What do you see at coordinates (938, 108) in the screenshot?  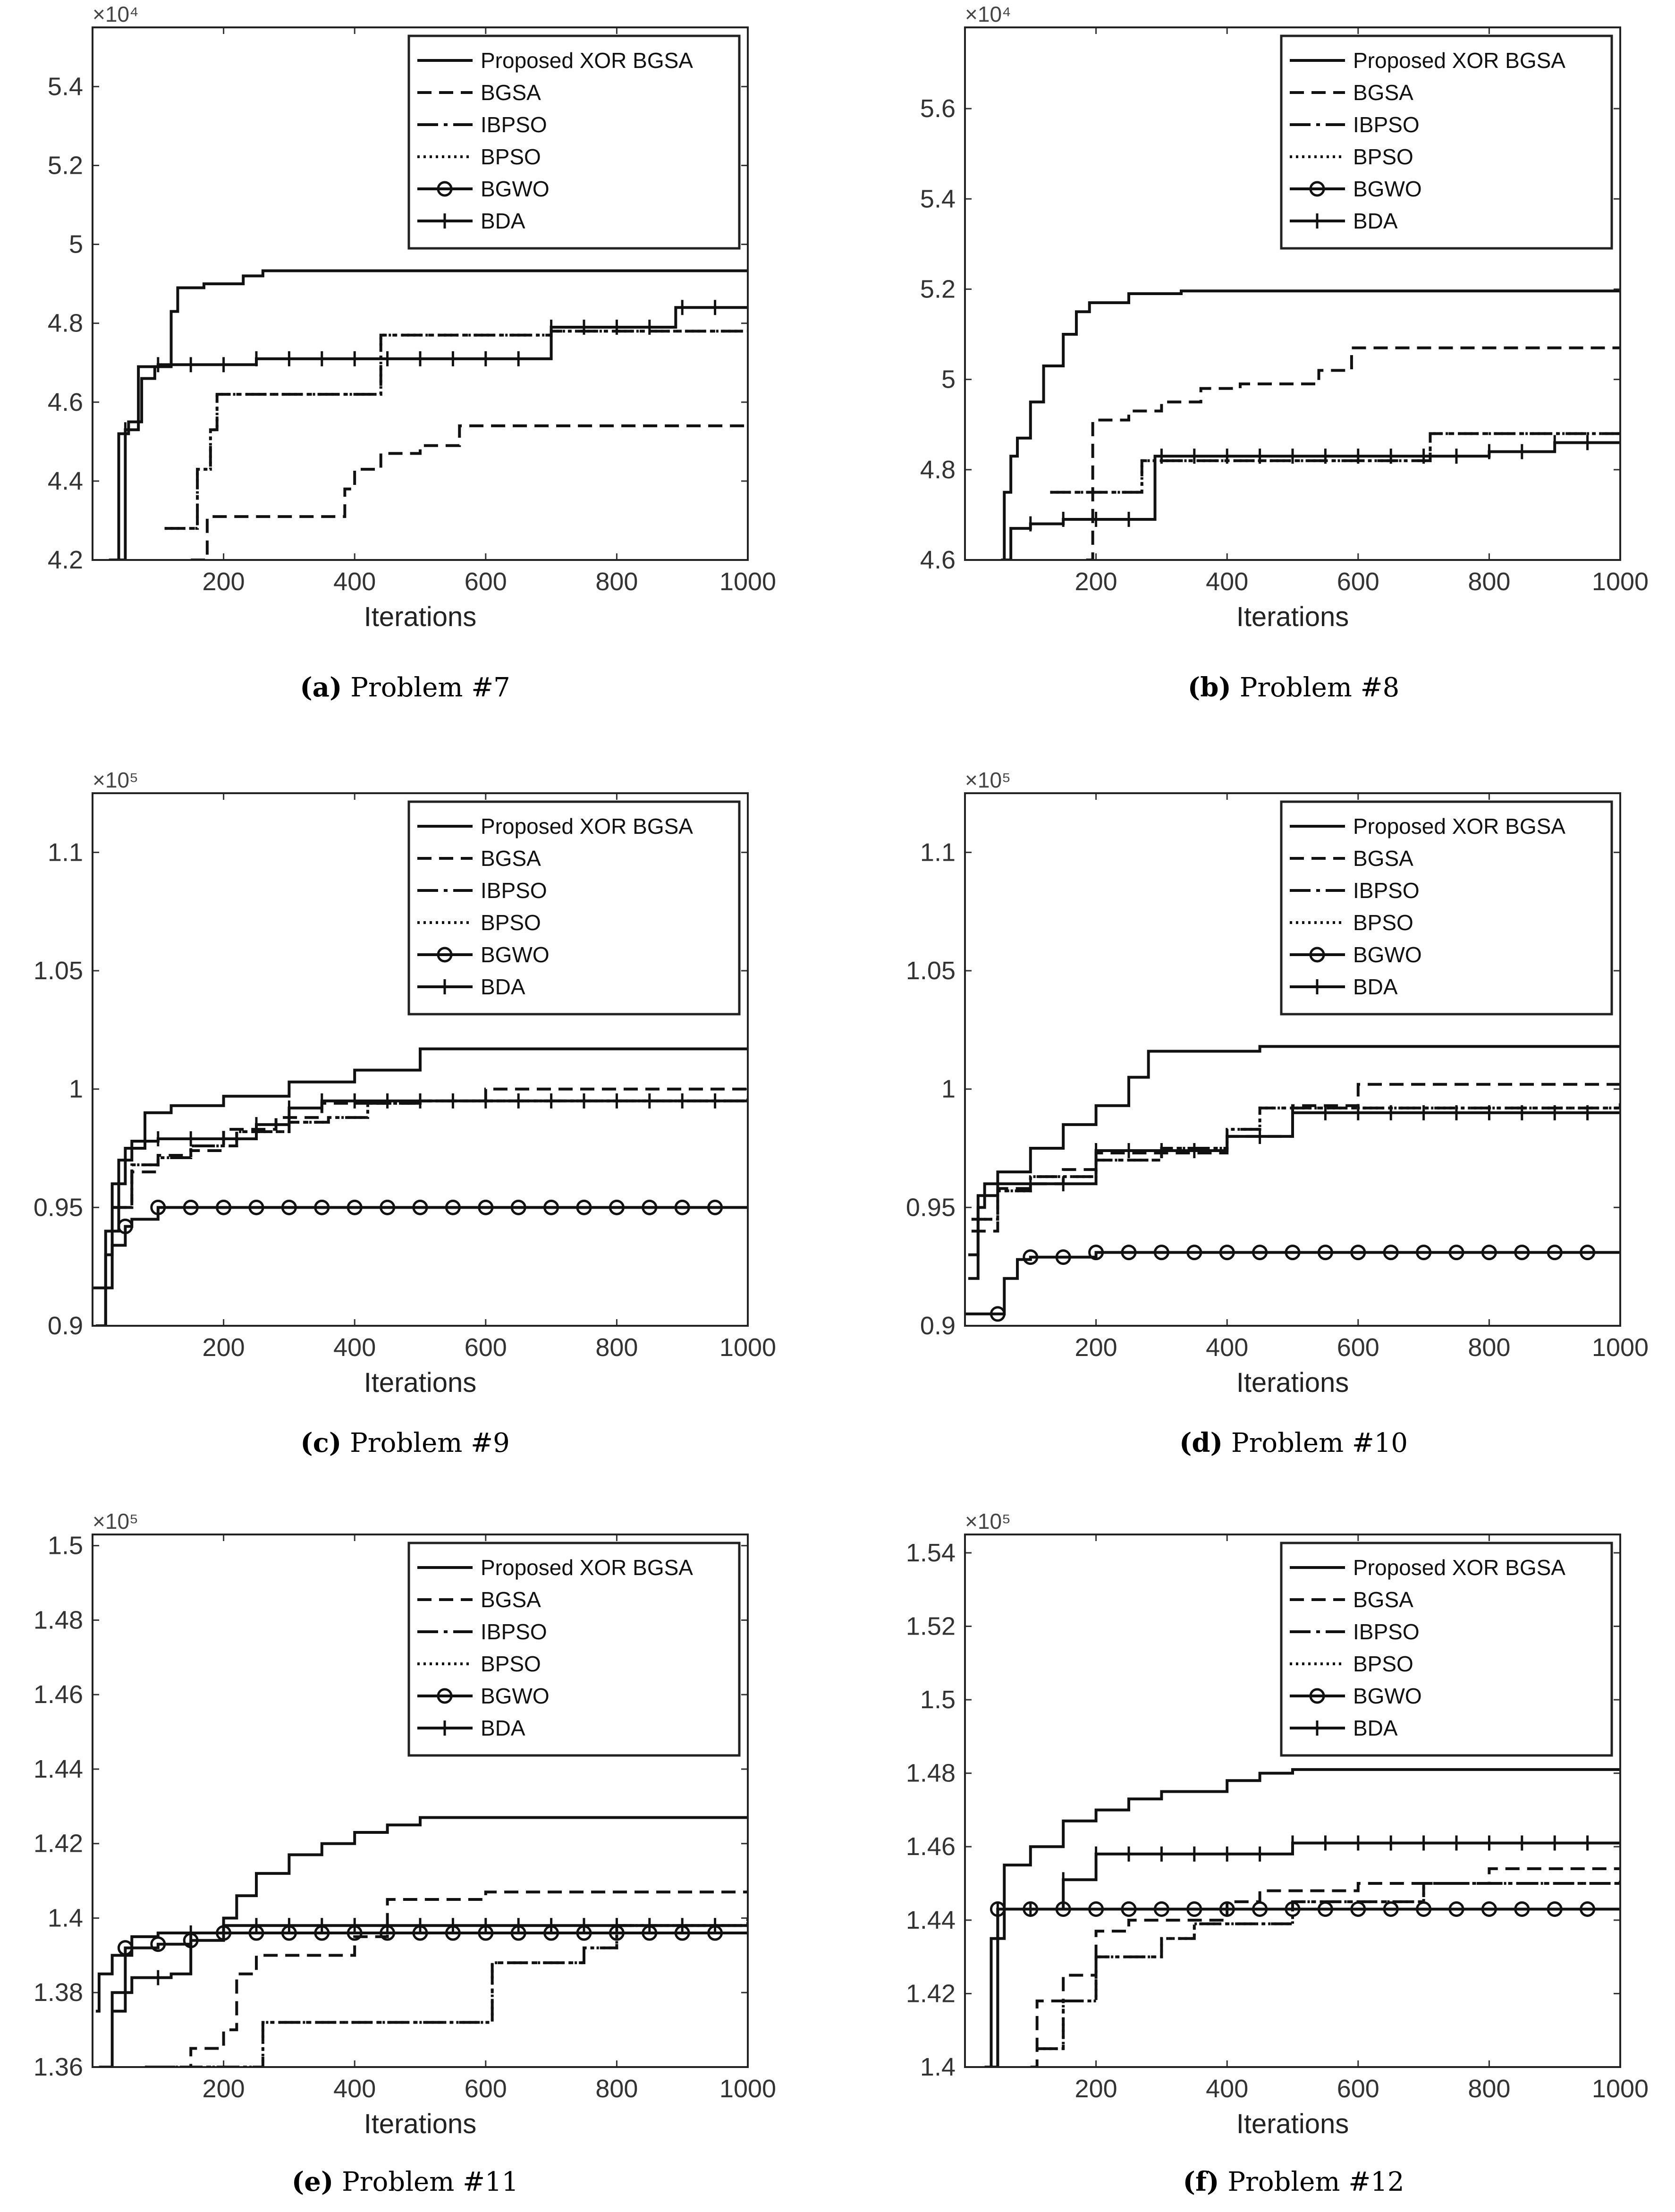 I see `y-tick-label: 5.6` at bounding box center [938, 108].